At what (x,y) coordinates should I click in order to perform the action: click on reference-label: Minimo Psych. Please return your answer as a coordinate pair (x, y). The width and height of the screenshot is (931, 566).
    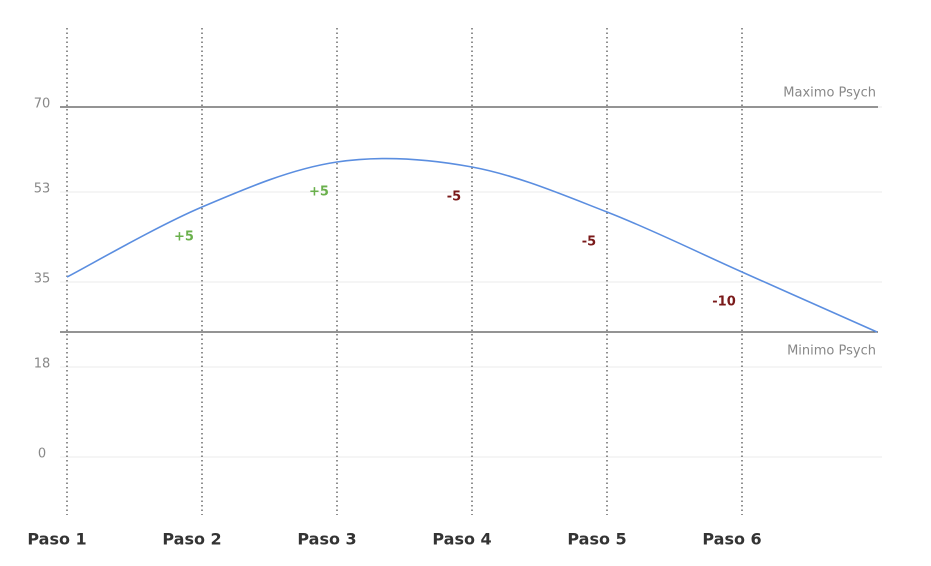
    Looking at the image, I should click on (831, 351).